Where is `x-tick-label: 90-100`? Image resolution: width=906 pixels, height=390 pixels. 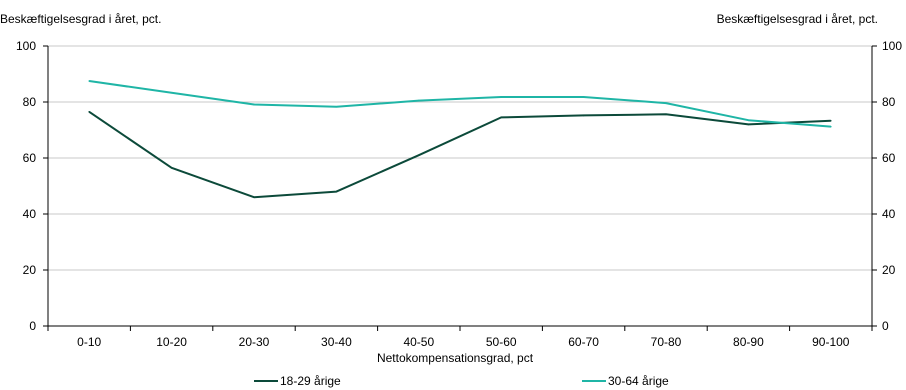 x-tick-label: 90-100 is located at coordinates (831, 342).